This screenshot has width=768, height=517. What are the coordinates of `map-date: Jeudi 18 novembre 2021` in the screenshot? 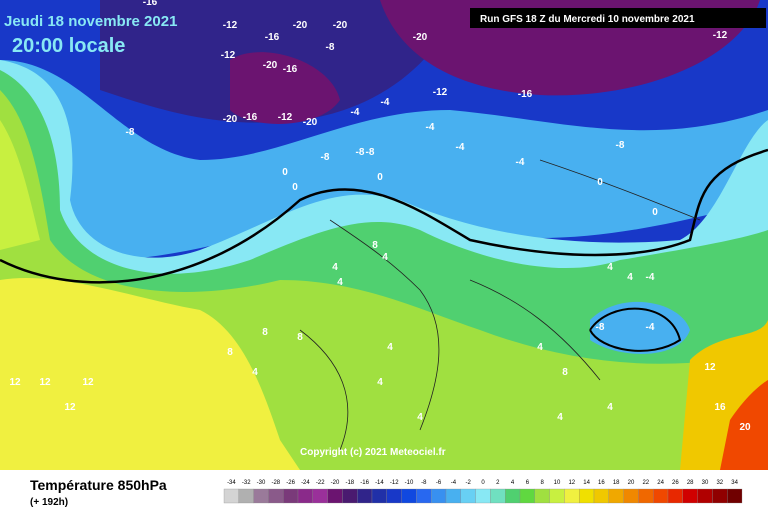 It's located at (90, 21).